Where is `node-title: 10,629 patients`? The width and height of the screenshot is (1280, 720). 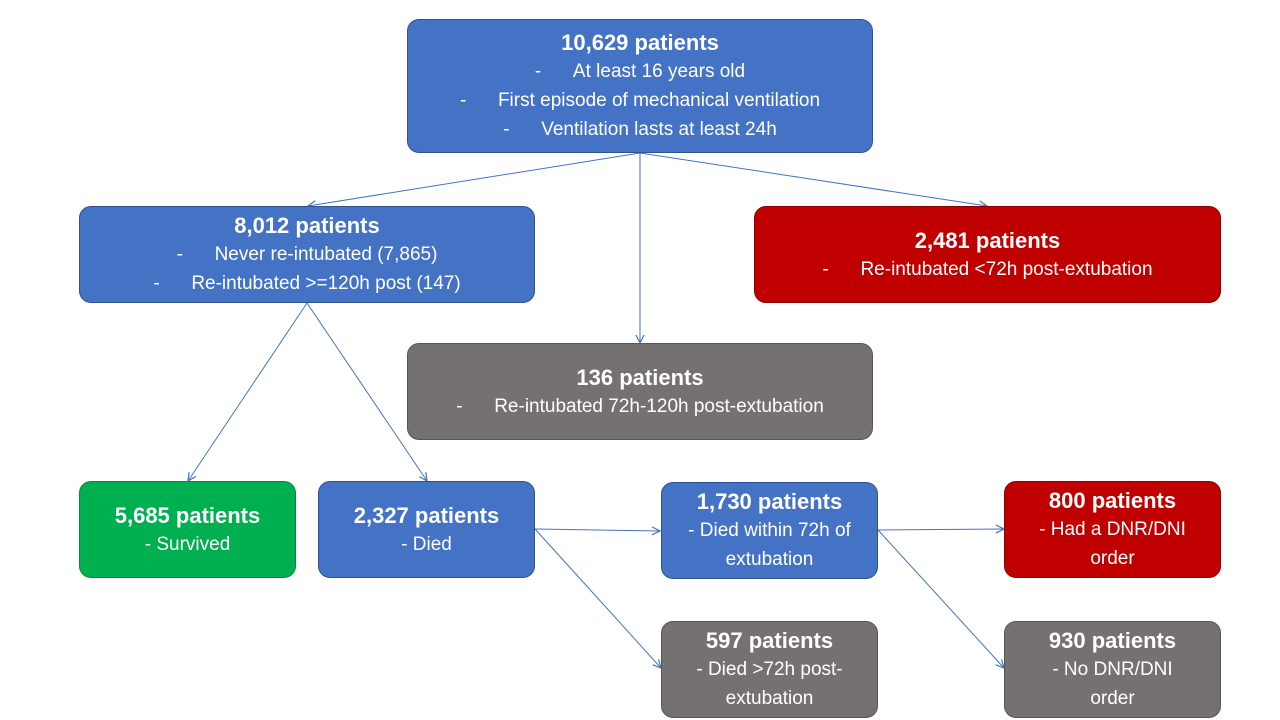 node-title: 10,629 patients is located at coordinates (640, 42).